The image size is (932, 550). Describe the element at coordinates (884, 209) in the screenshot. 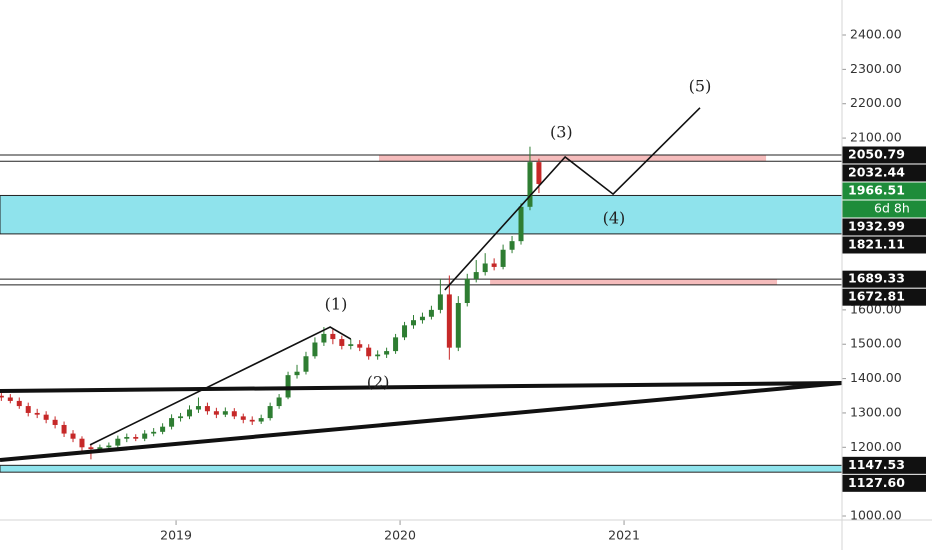

I see `countdown-bg` at that location.